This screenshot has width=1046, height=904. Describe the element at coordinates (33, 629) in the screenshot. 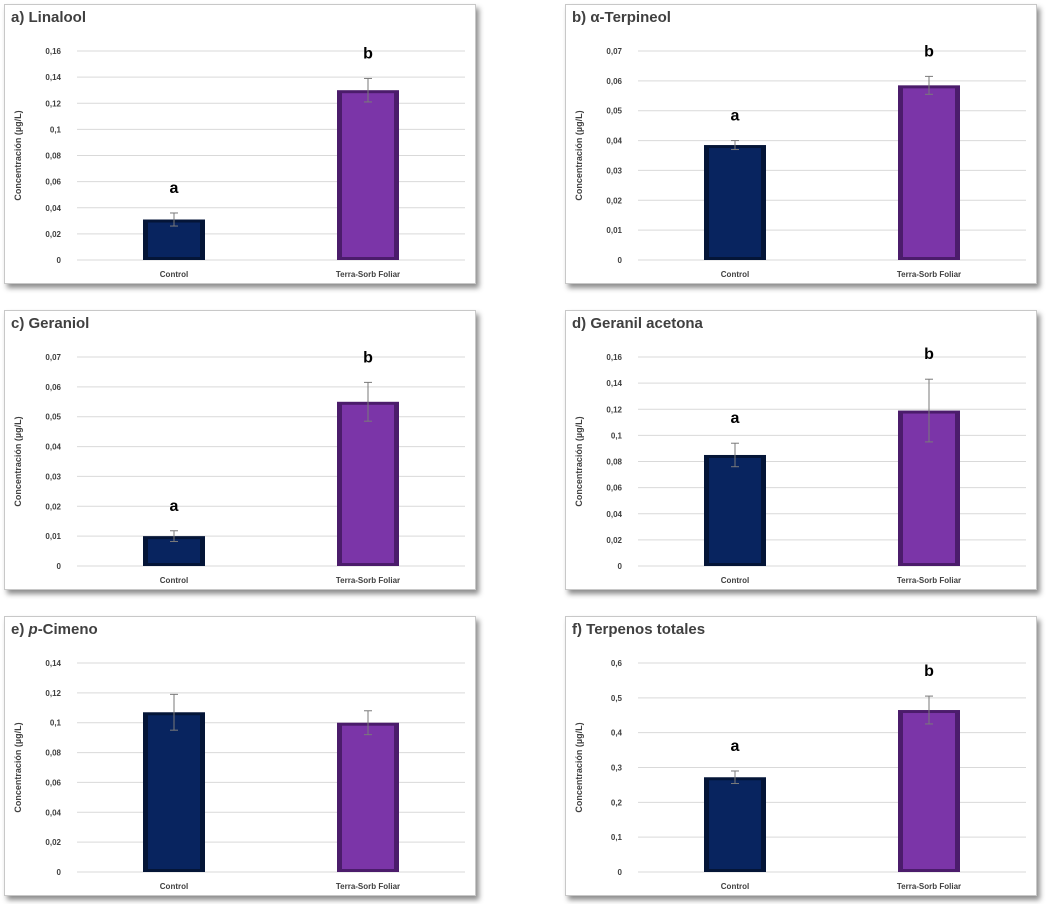

I see `title-italic: p` at that location.